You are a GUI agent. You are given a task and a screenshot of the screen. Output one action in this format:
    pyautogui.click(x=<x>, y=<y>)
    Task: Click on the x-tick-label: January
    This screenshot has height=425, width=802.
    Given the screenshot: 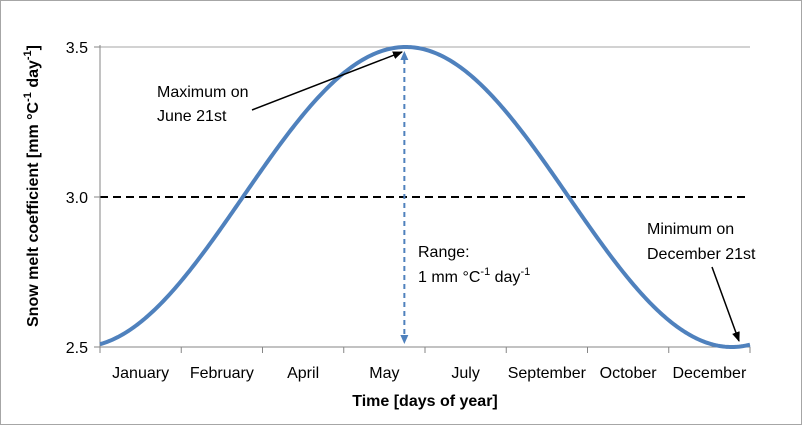 What is the action you would take?
    pyautogui.click(x=140, y=373)
    